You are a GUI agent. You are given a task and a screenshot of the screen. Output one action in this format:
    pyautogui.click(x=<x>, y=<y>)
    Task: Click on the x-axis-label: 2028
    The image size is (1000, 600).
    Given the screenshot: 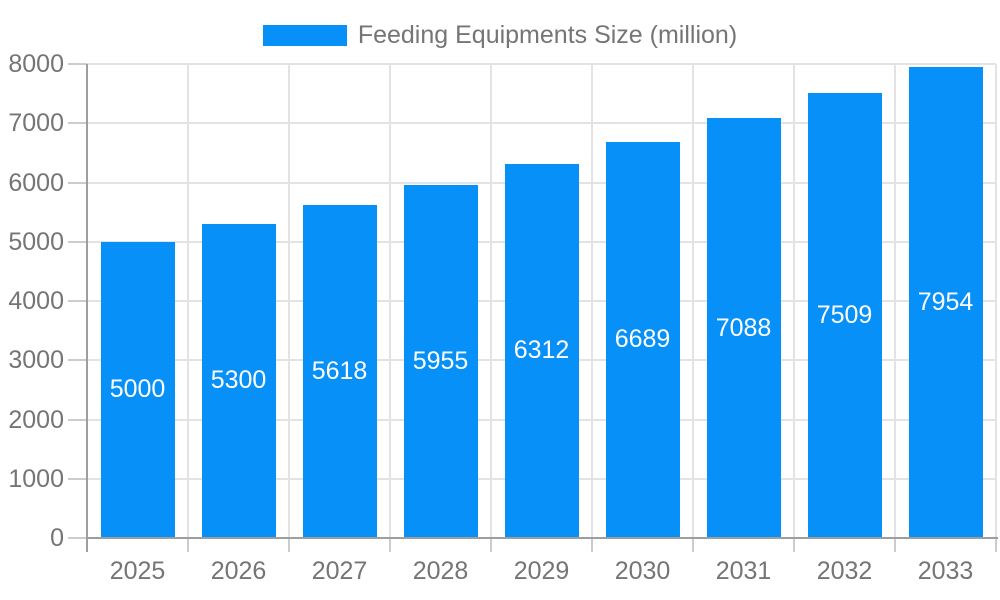 What is the action you would take?
    pyautogui.click(x=440, y=571)
    